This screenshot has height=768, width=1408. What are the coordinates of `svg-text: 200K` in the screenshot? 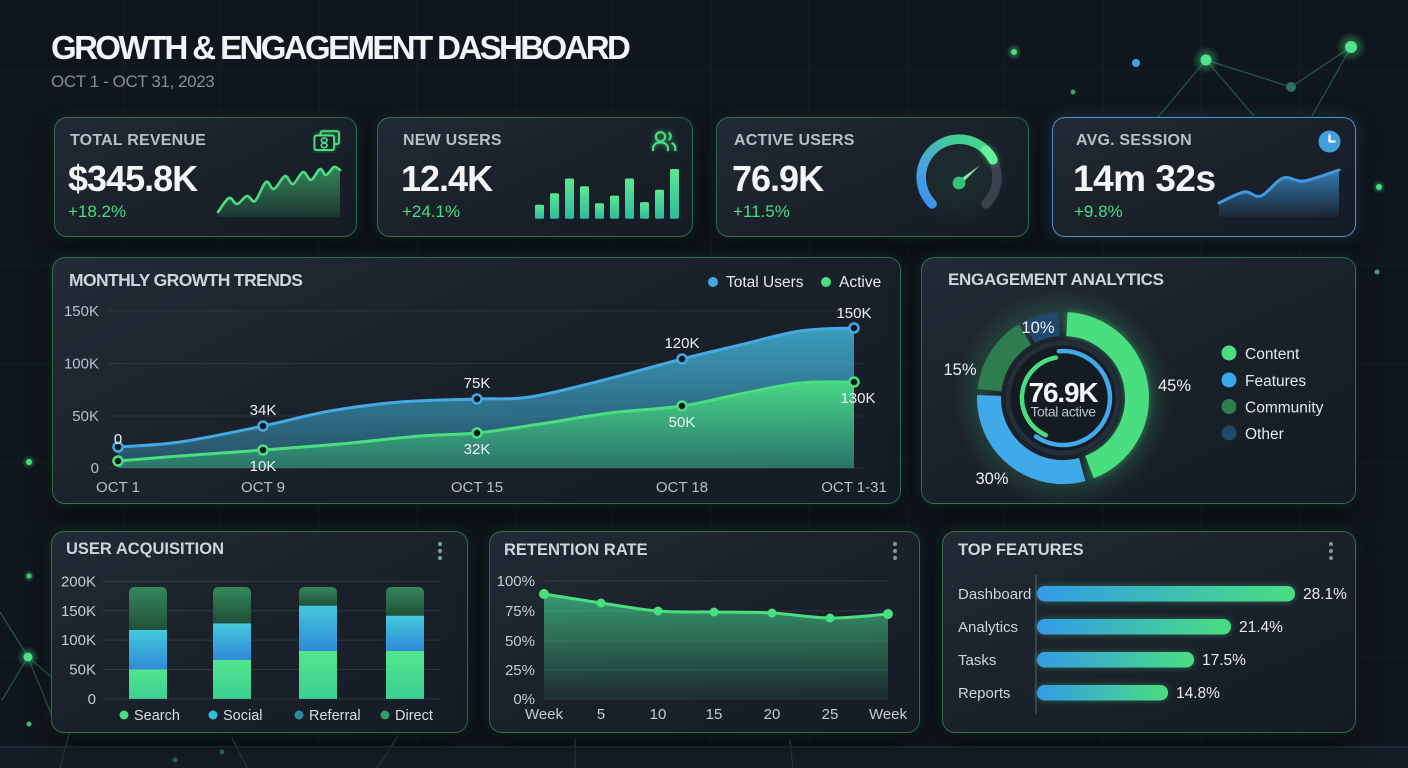 It's located at (78, 581).